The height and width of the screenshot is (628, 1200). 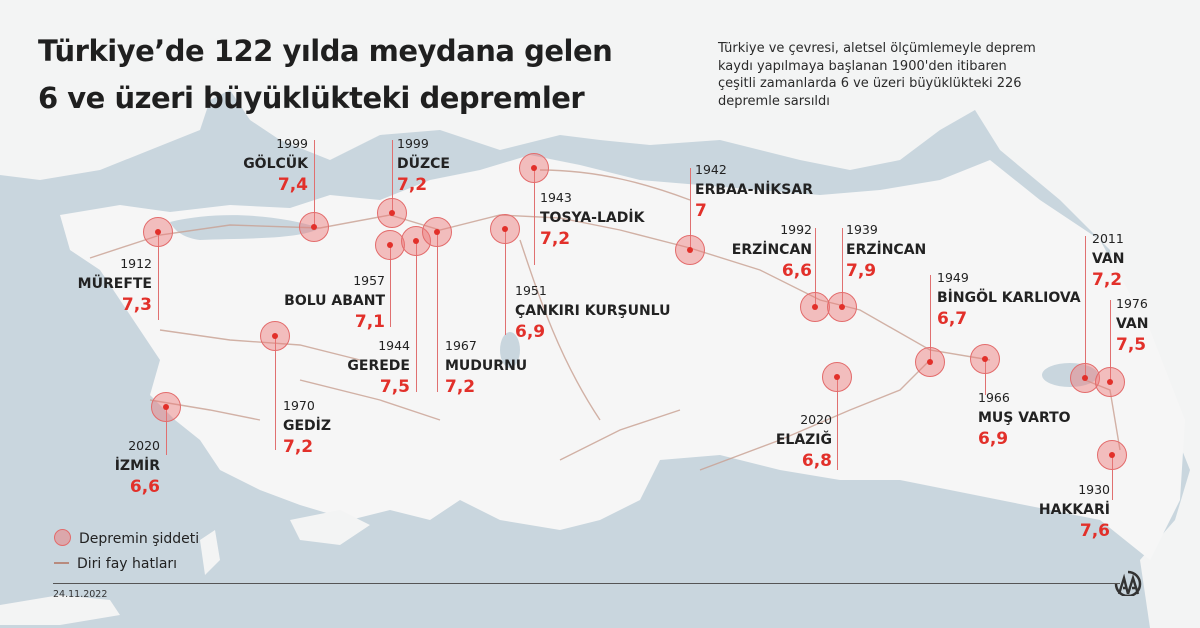 What do you see at coordinates (711, 169) in the screenshot?
I see `earthquake-year: 1942` at bounding box center [711, 169].